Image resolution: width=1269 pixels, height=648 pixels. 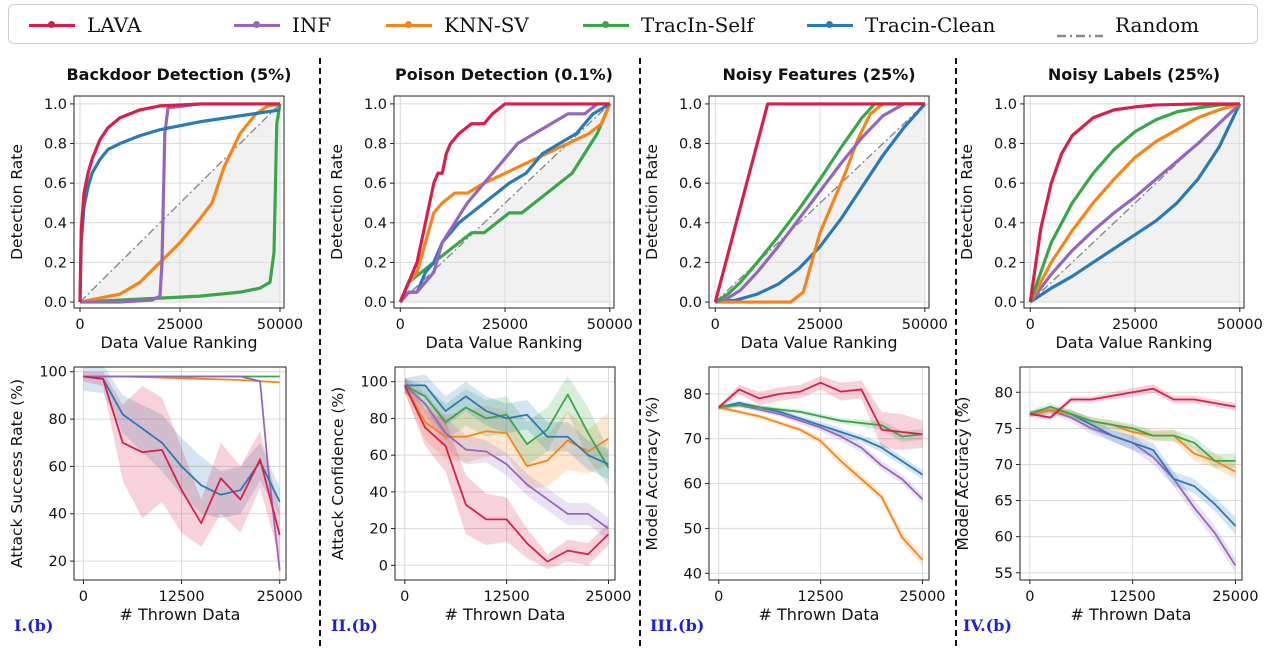 What do you see at coordinates (987, 625) in the screenshot?
I see `panel-label-4: IV.(b)` at bounding box center [987, 625].